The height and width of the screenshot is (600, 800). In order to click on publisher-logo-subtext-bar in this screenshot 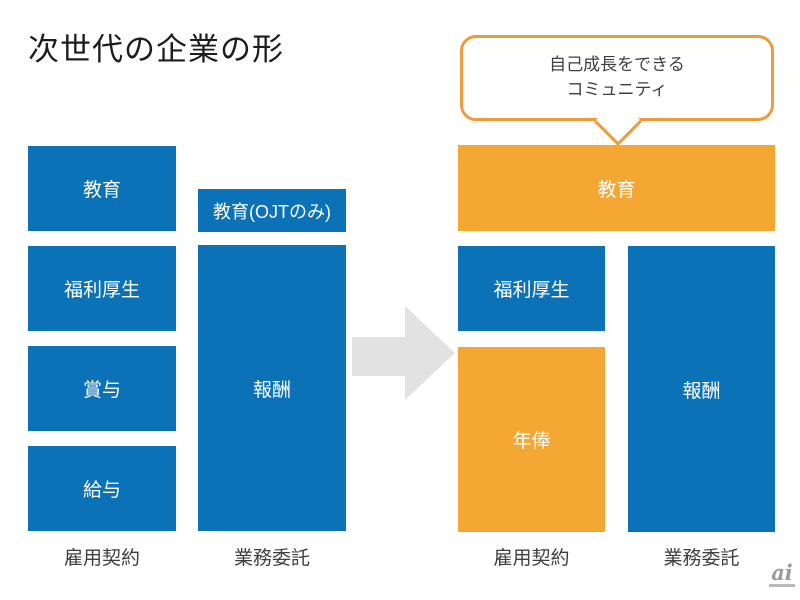, I will do `click(782, 585)`.